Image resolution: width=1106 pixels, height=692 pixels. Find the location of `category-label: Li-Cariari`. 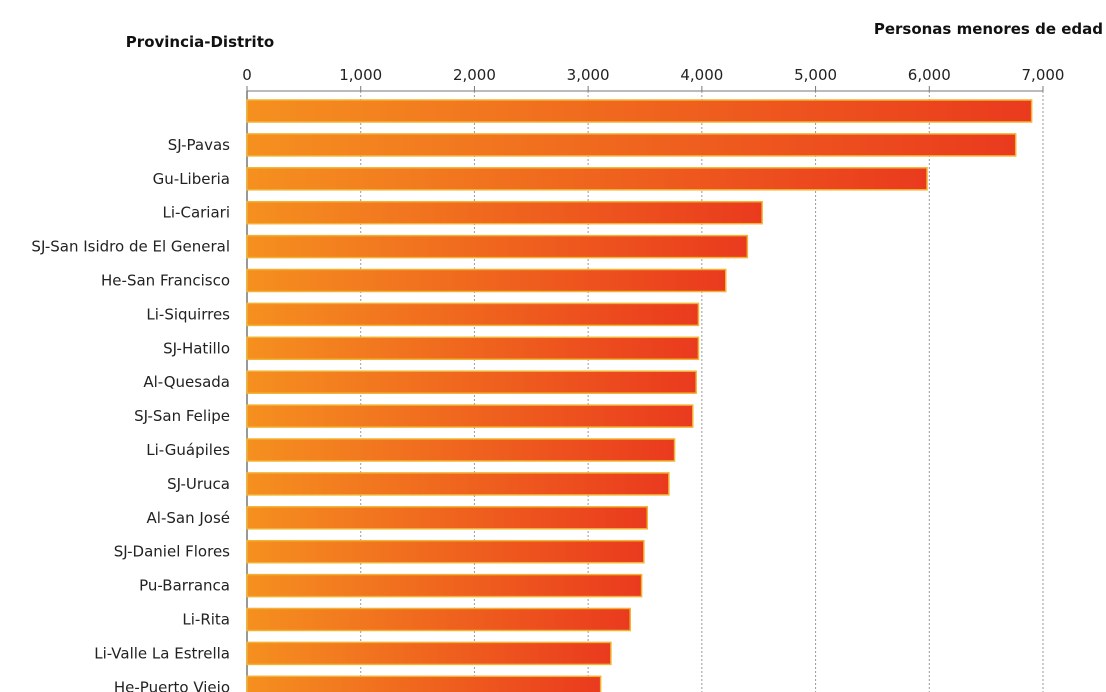

category-label: Li-Cariari is located at coordinates (196, 213).